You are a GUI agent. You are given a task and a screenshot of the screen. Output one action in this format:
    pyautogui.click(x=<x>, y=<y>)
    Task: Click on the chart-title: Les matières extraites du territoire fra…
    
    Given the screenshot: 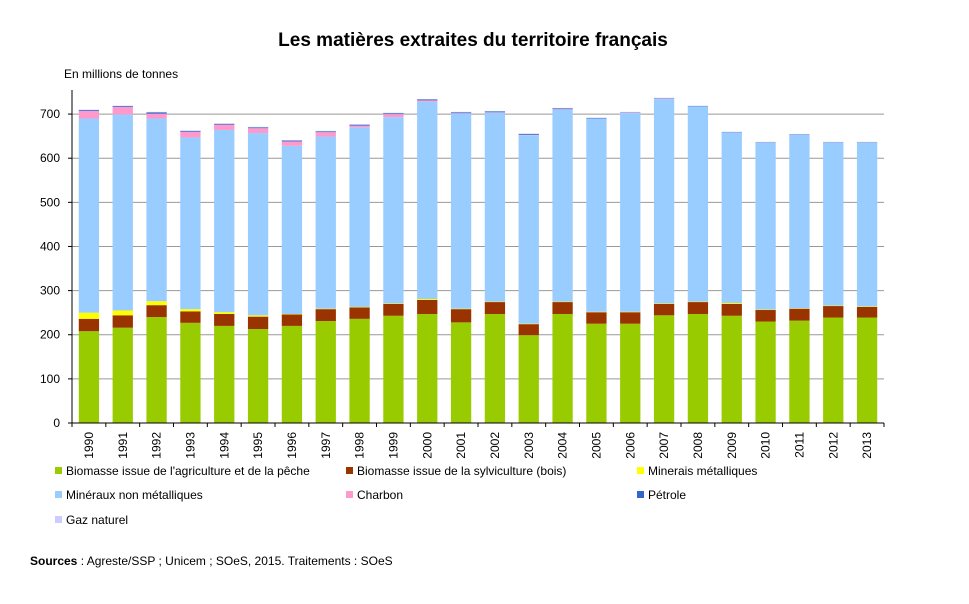 What is the action you would take?
    pyautogui.click(x=473, y=40)
    